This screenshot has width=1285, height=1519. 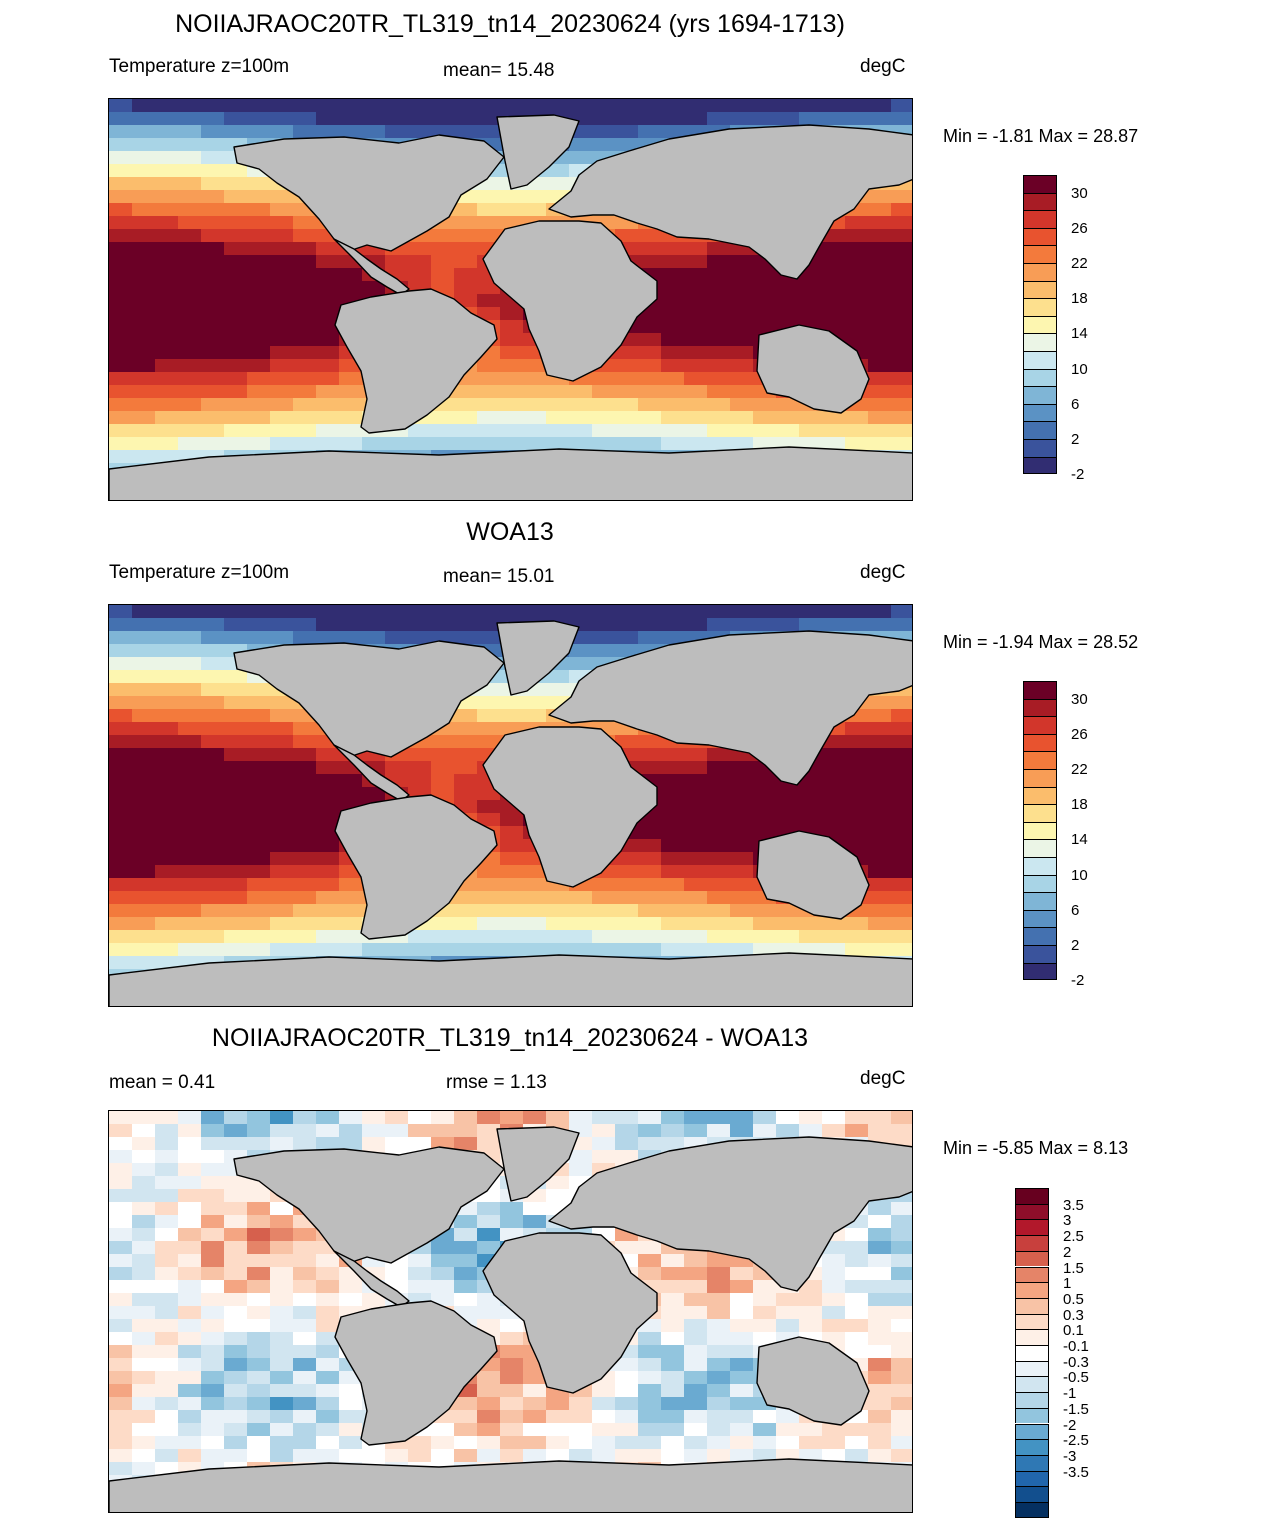 I want to click on colorbar-tick-label: -2.5, so click(x=1076, y=1441).